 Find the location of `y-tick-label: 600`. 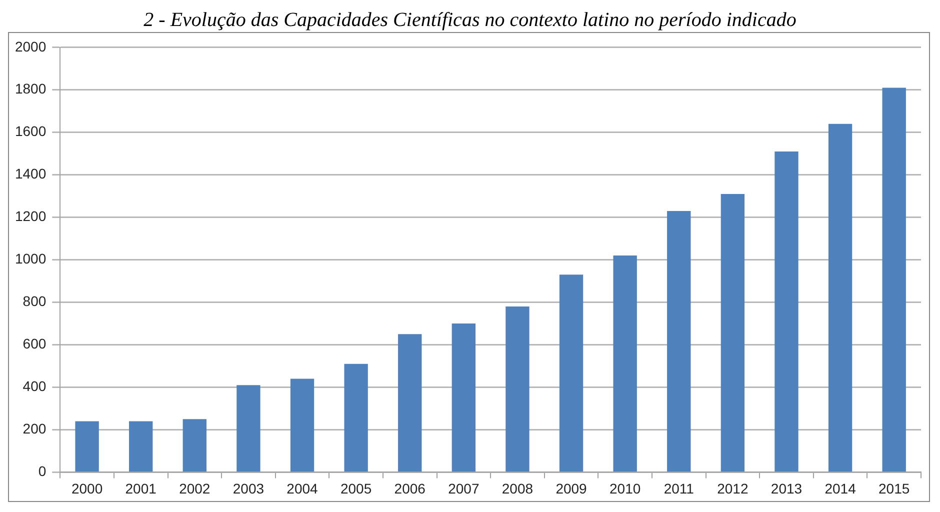

y-tick-label: 600 is located at coordinates (34, 344).